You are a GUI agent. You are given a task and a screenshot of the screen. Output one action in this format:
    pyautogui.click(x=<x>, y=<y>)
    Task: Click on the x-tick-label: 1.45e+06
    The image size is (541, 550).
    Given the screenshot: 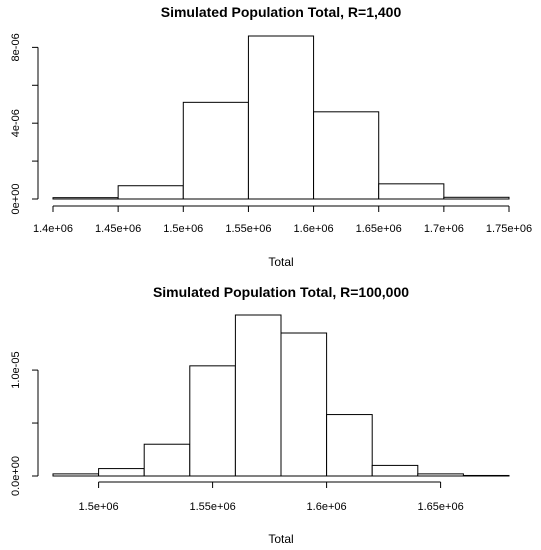 What is the action you would take?
    pyautogui.click(x=118, y=229)
    